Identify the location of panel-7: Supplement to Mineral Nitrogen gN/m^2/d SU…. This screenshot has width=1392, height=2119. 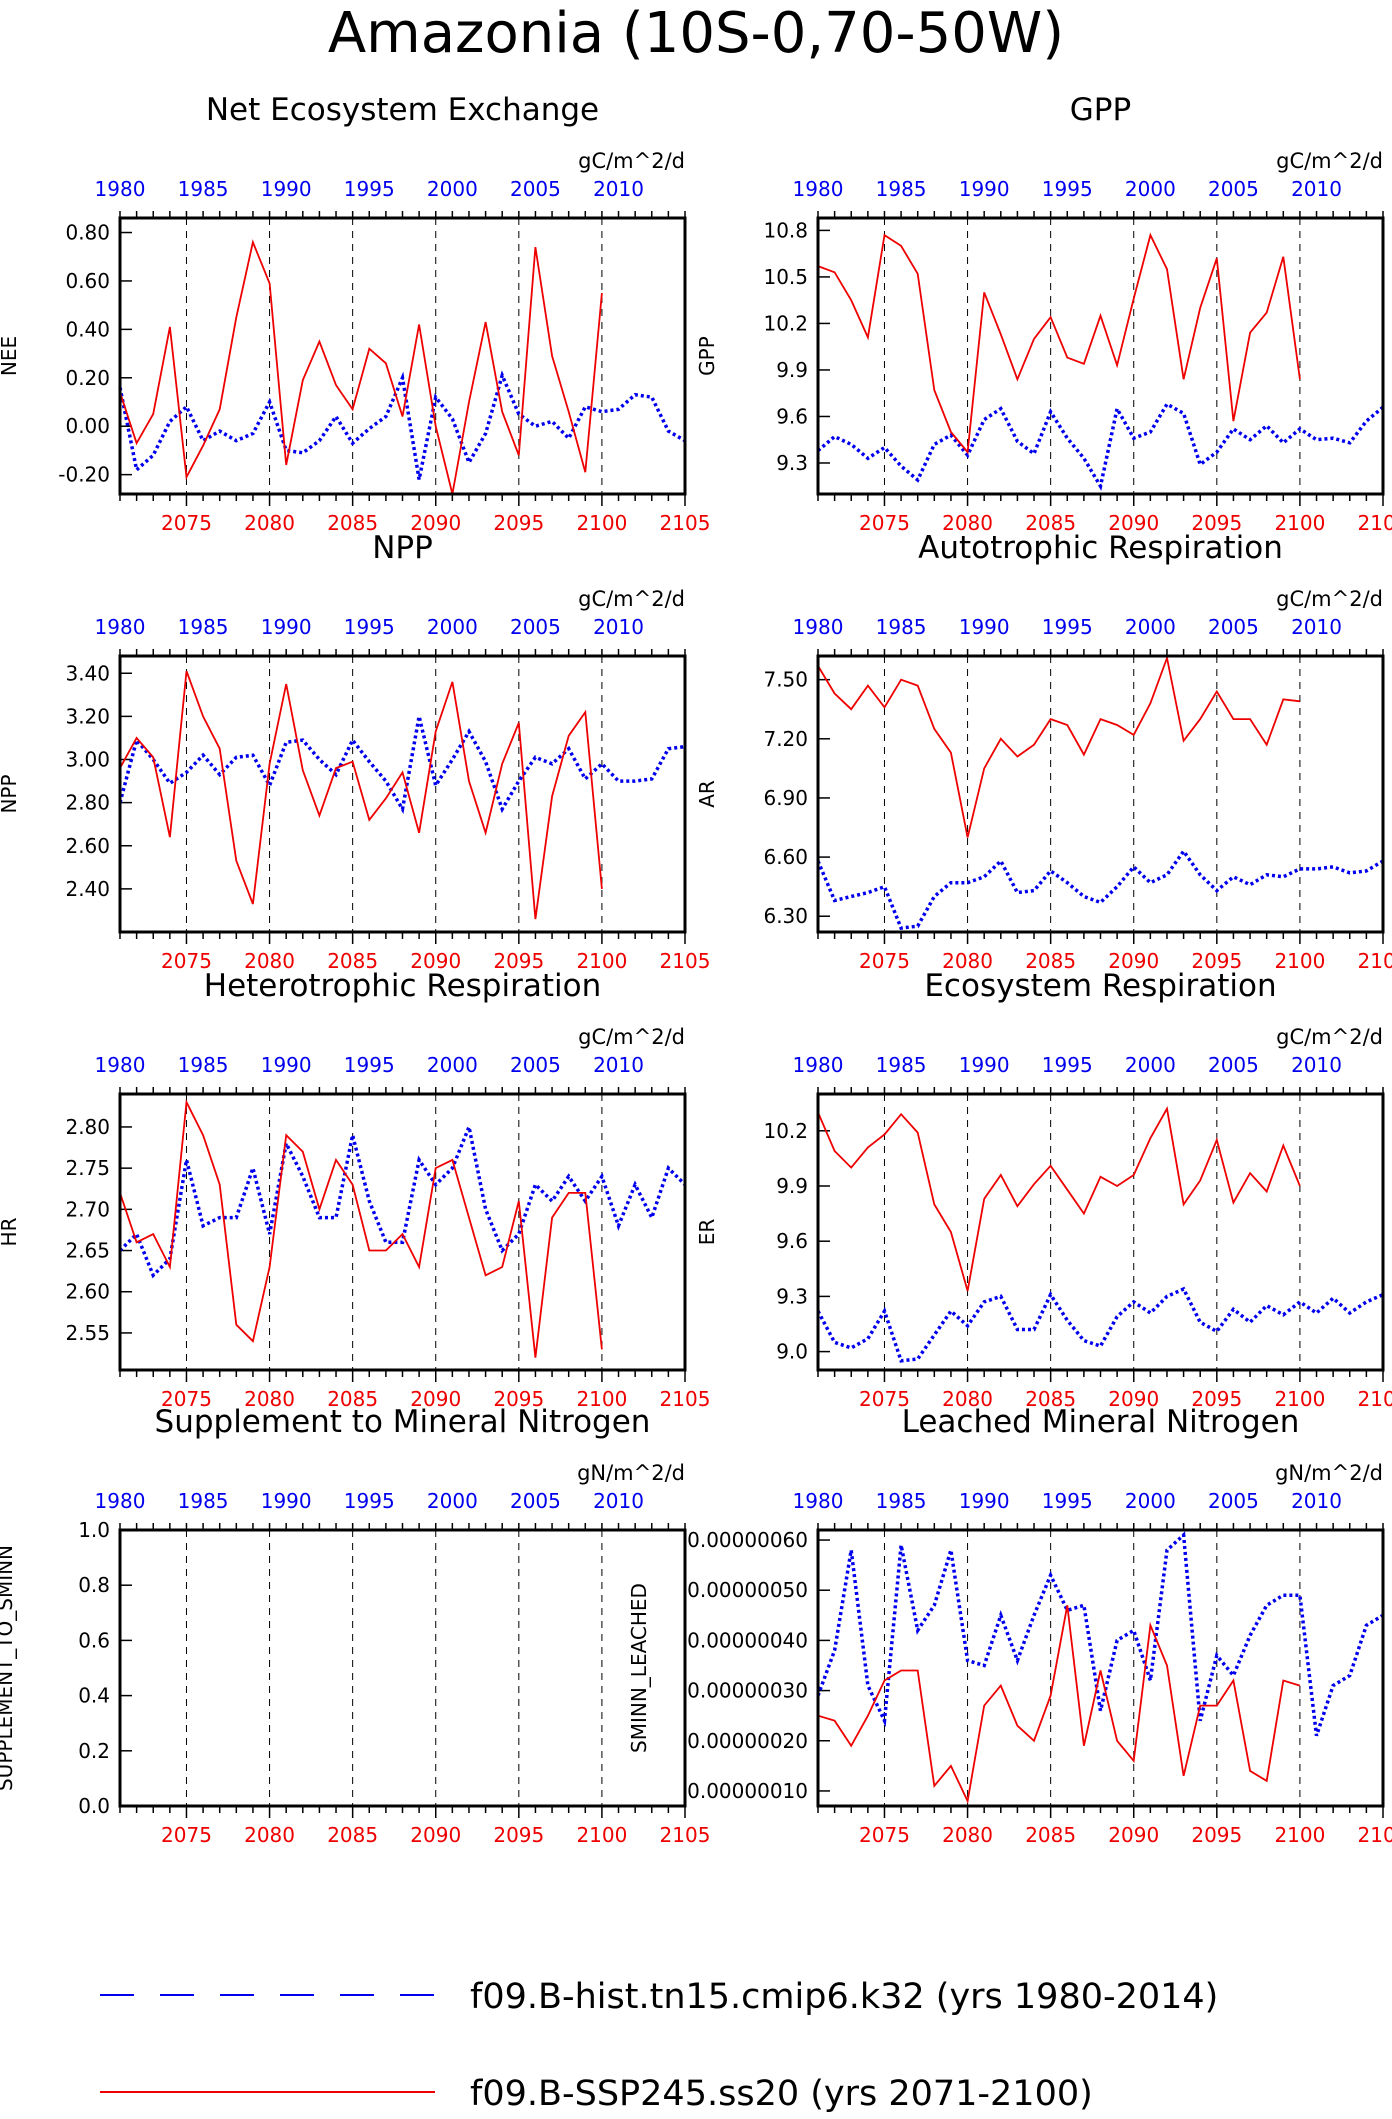
(355, 1625).